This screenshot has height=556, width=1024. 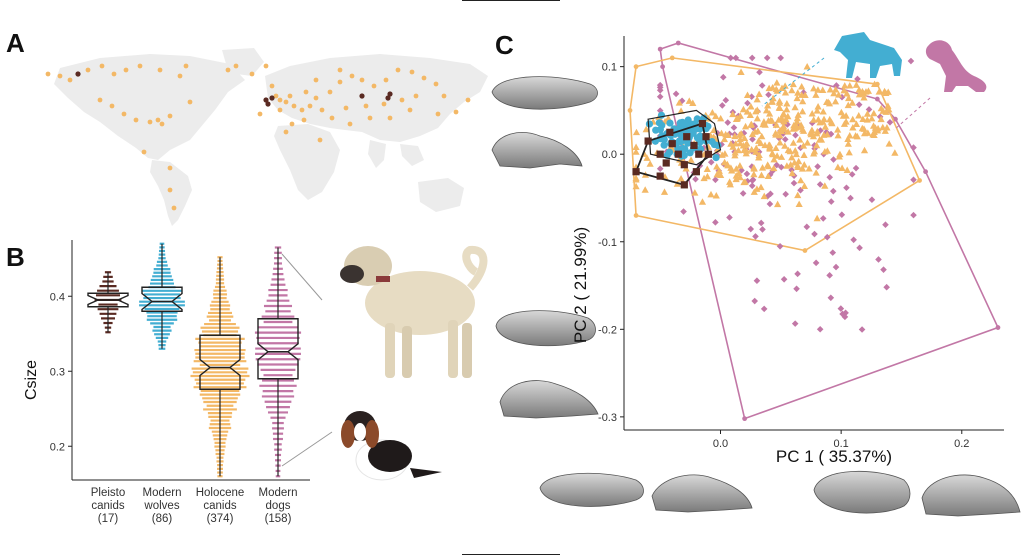 What do you see at coordinates (412, 155) in the screenshot?
I see `map-se-asia` at bounding box center [412, 155].